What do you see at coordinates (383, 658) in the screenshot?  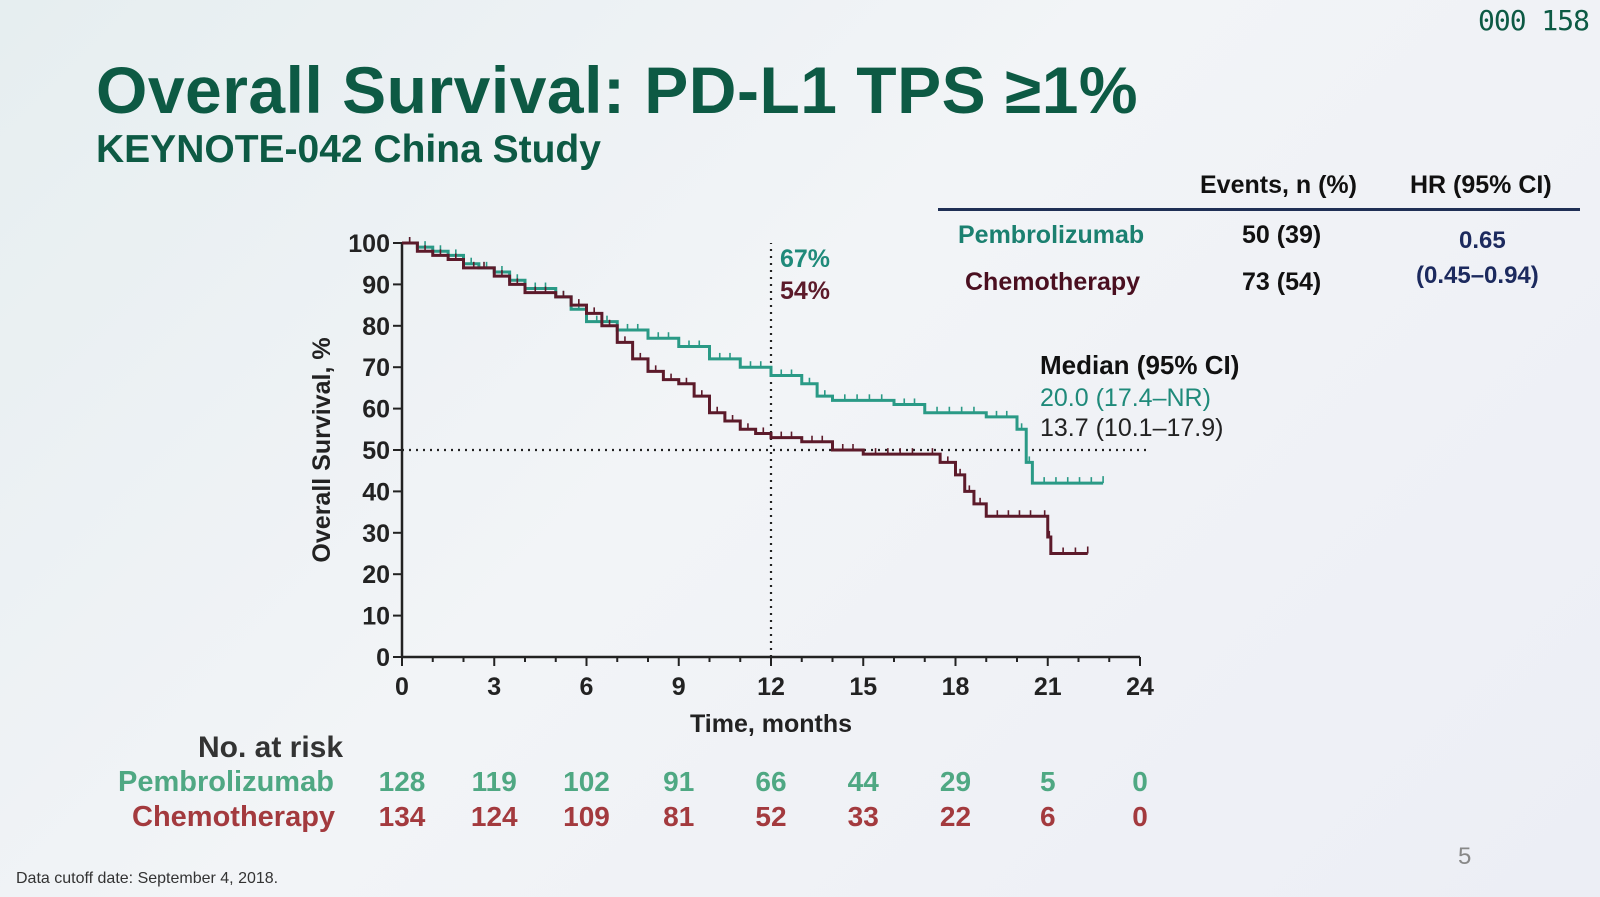 I see `y-tick-label: 0` at bounding box center [383, 658].